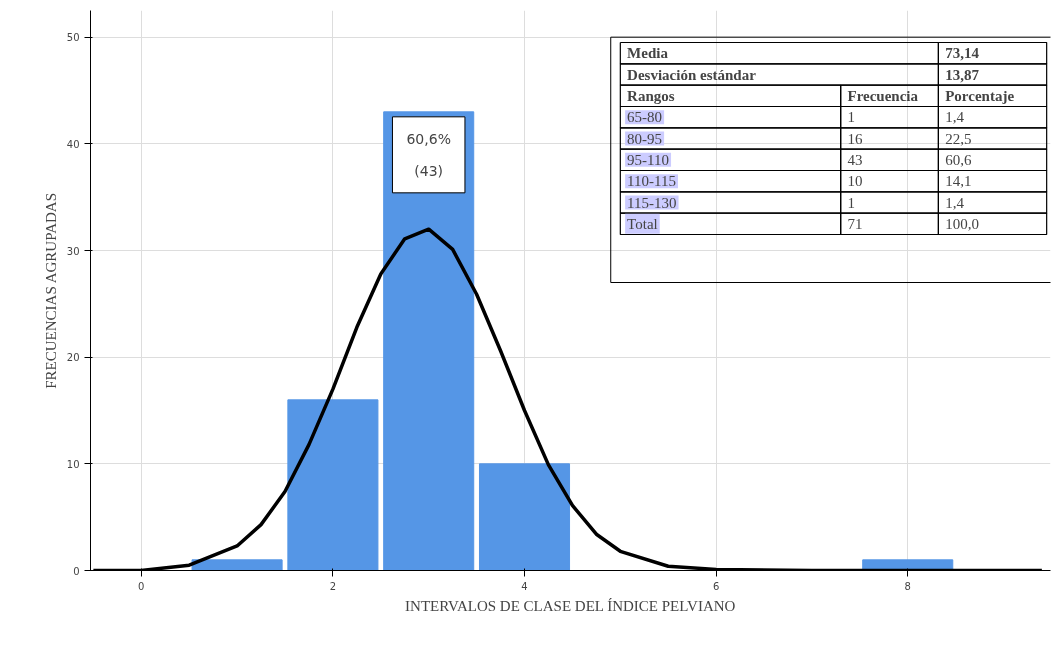 The width and height of the screenshot is (1060, 655). Describe the element at coordinates (962, 74) in the screenshot. I see `annotation: 13,87` at that location.